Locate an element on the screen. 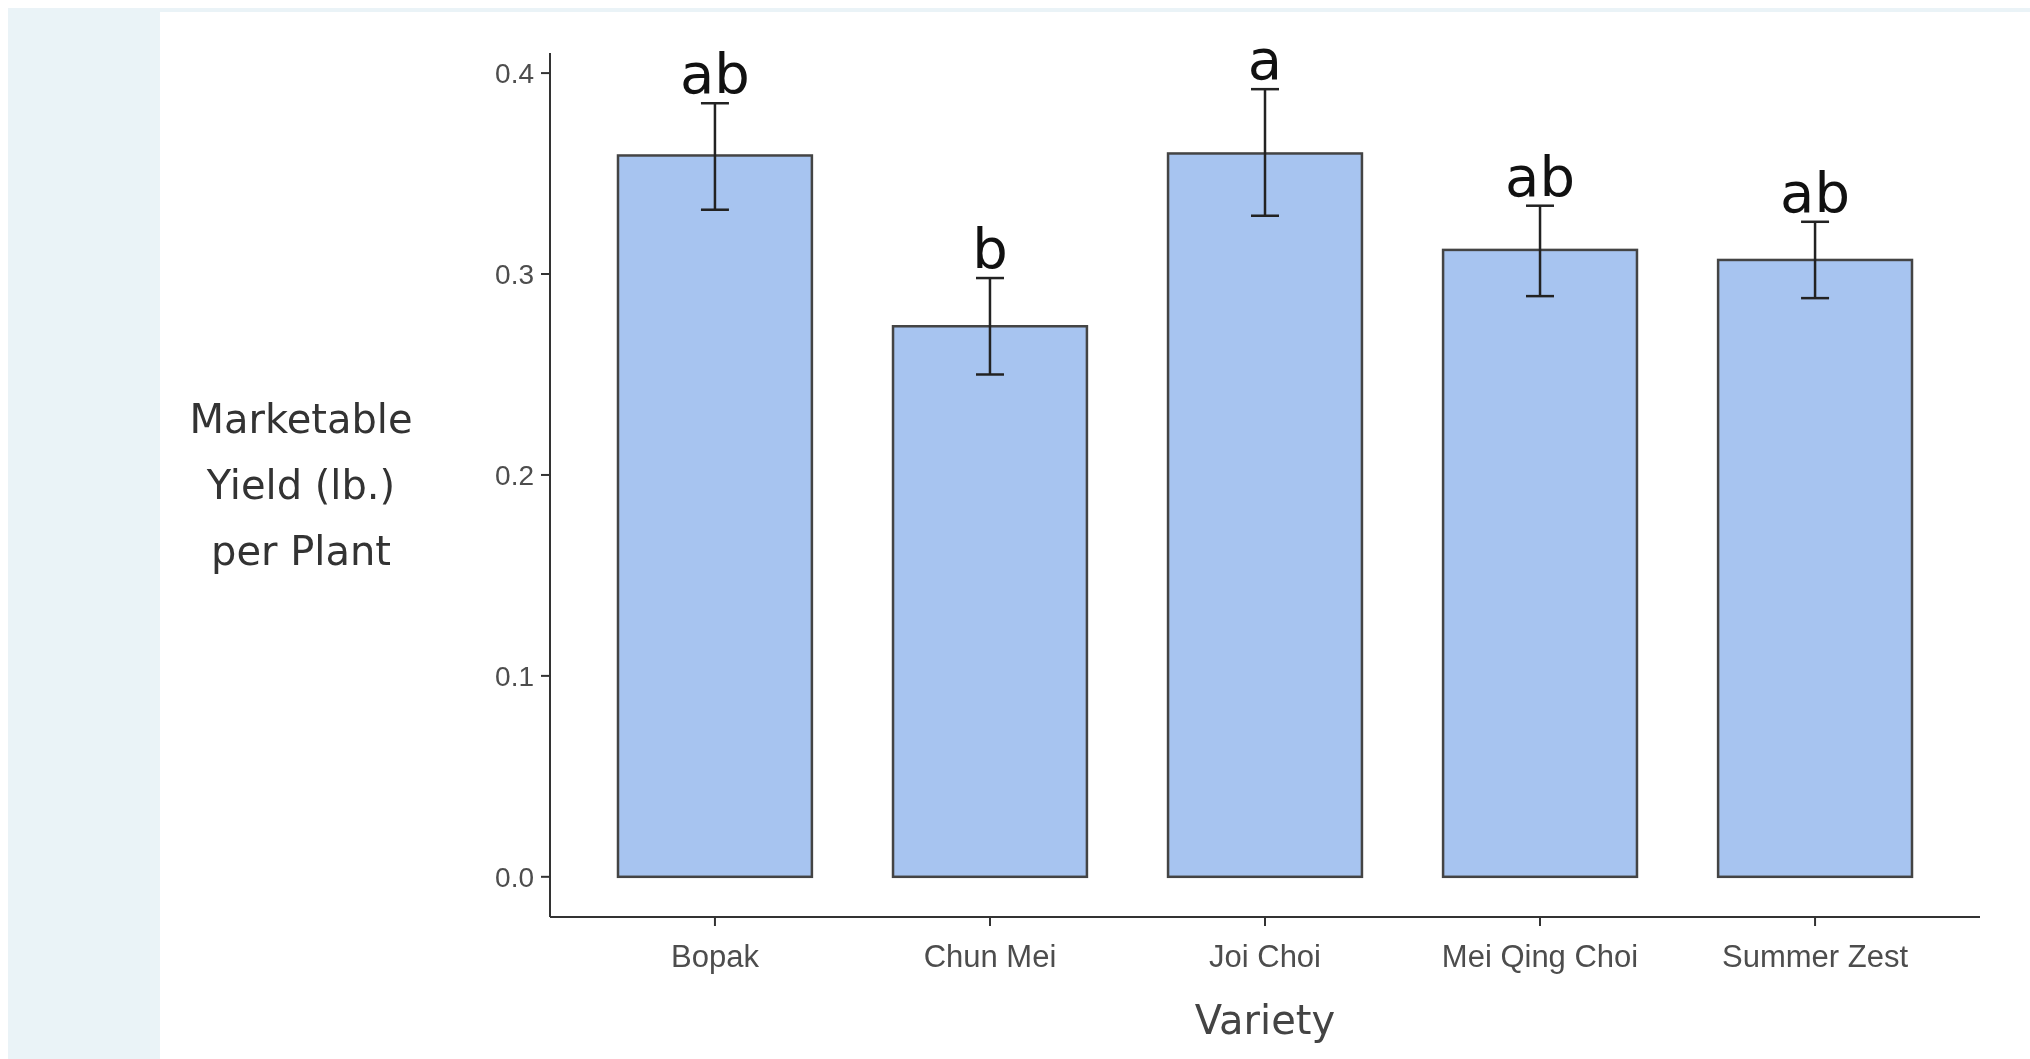 This screenshot has height=1059, width=2030. y-tick-label: 0.0 is located at coordinates (514, 877).